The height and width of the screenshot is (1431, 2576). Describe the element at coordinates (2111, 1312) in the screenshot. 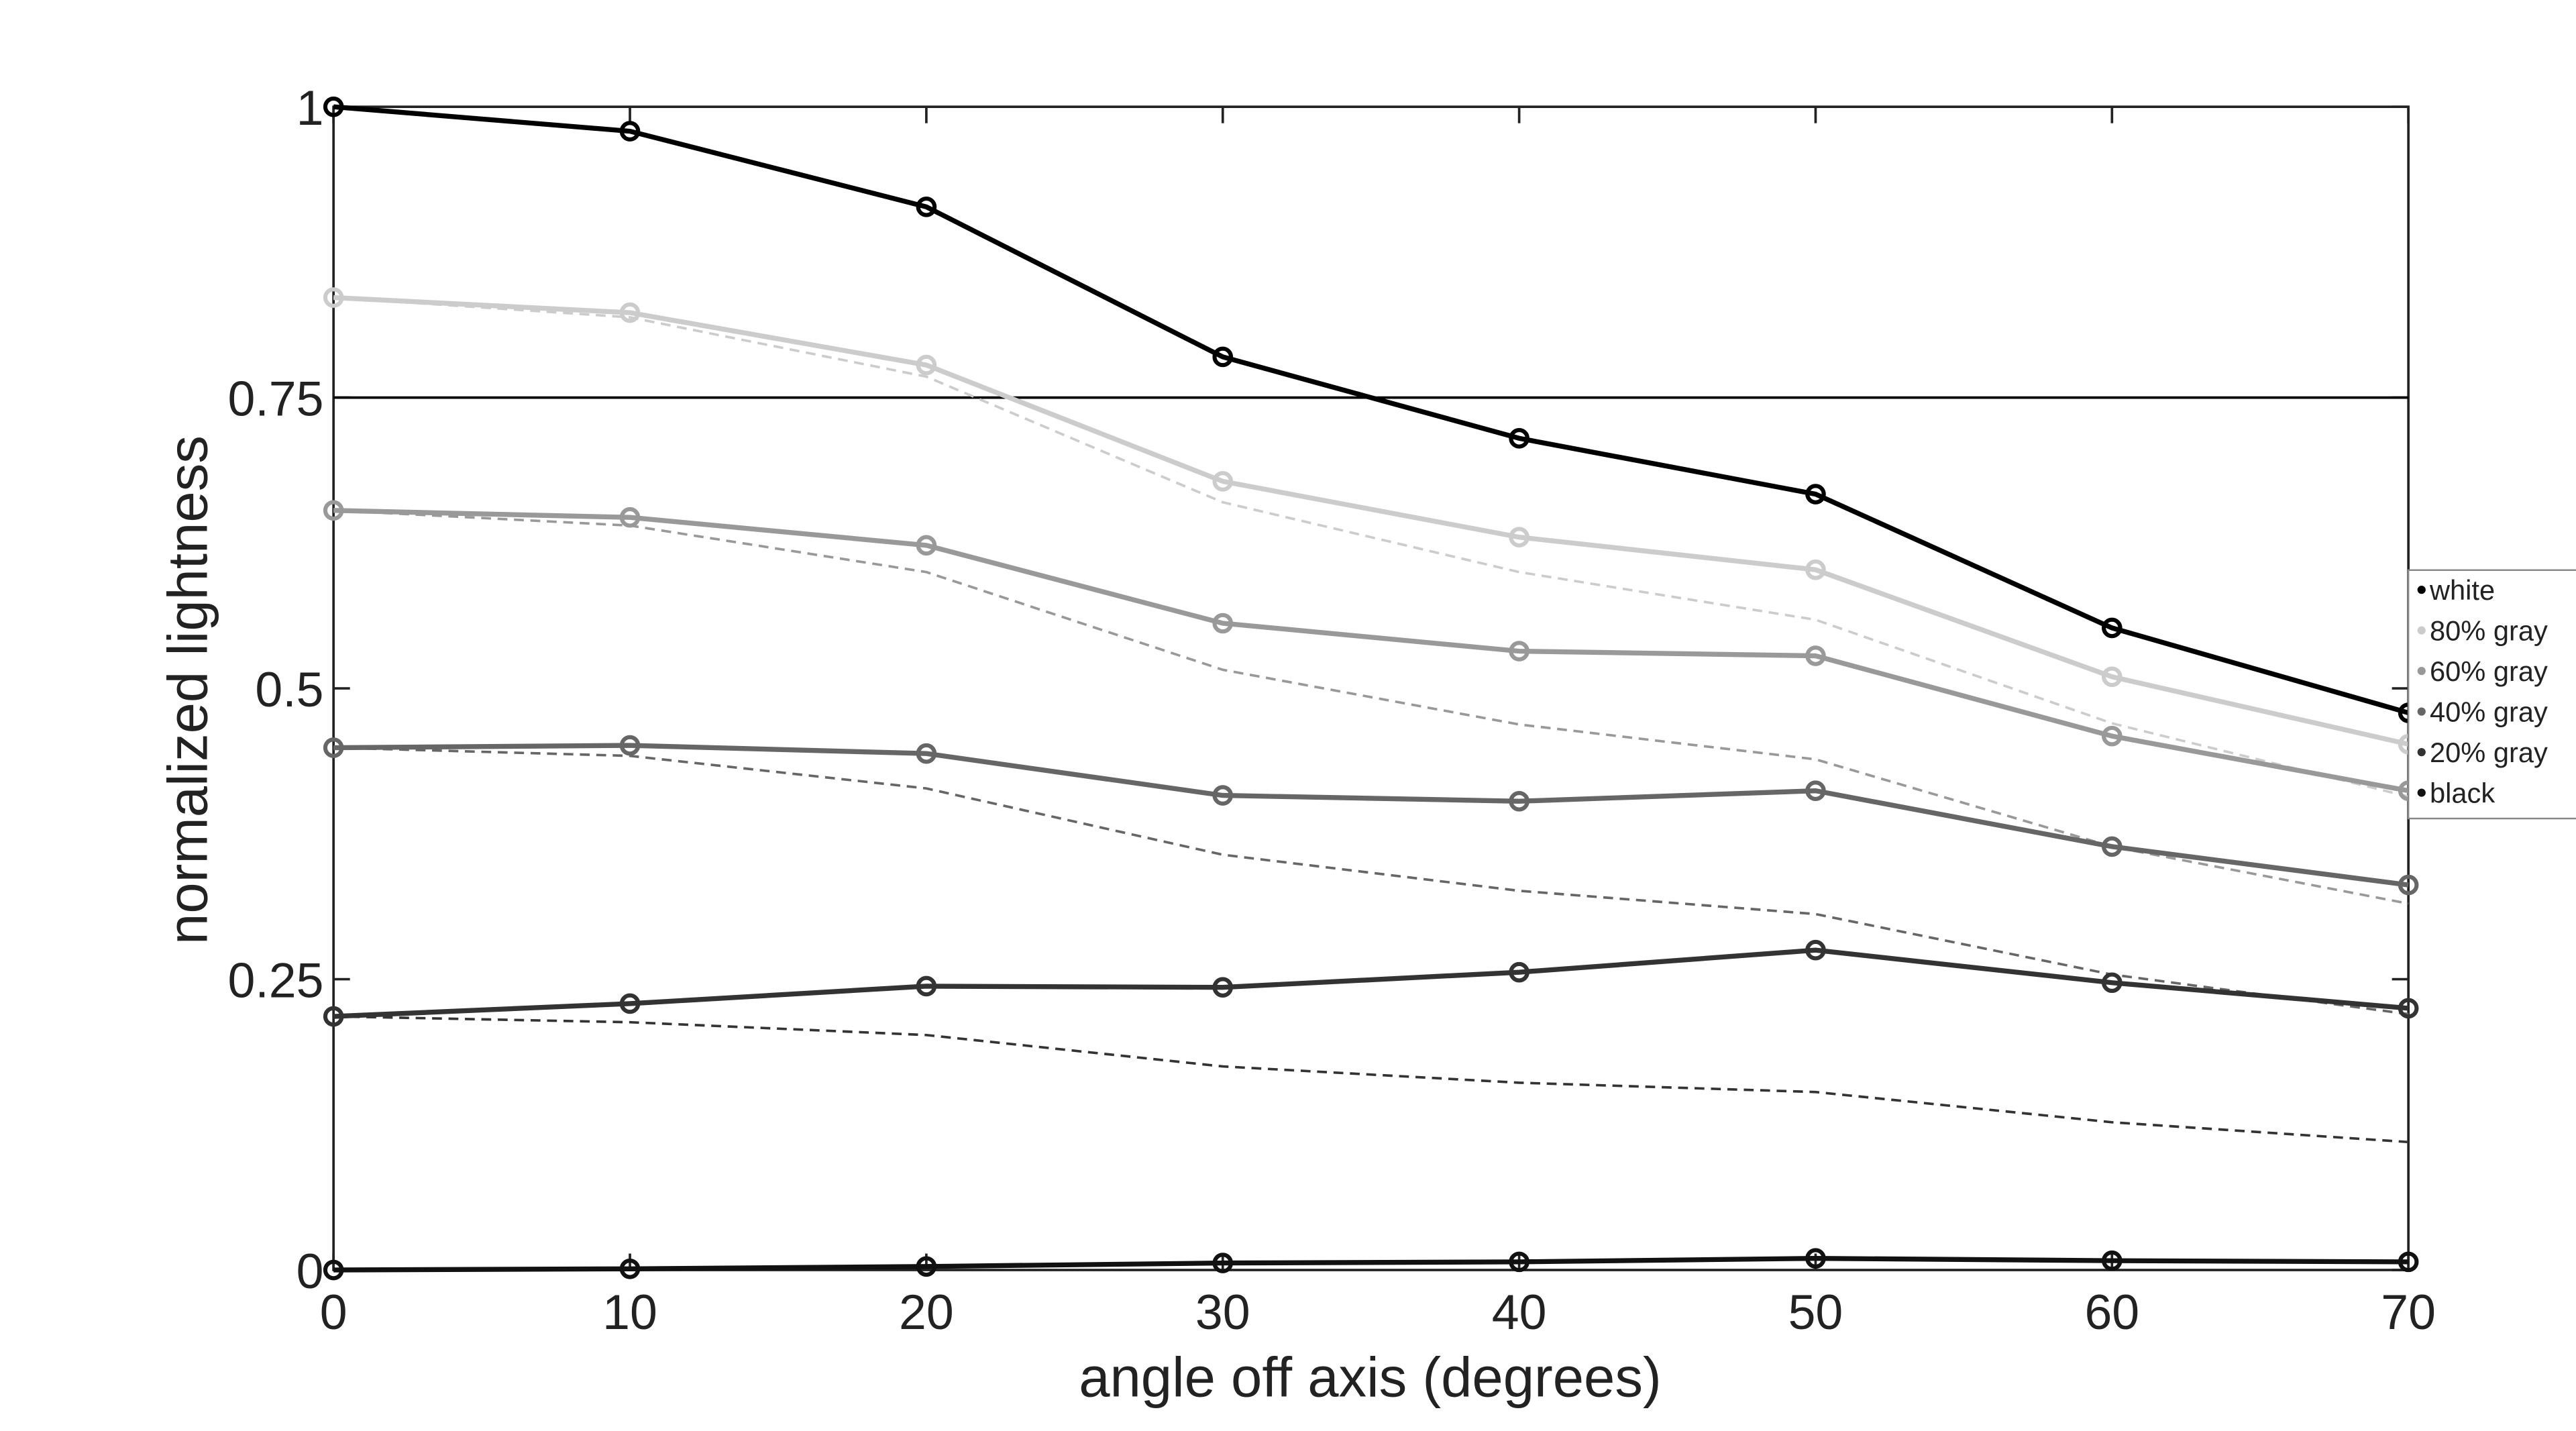

I see `x-tick-label: 60` at that location.